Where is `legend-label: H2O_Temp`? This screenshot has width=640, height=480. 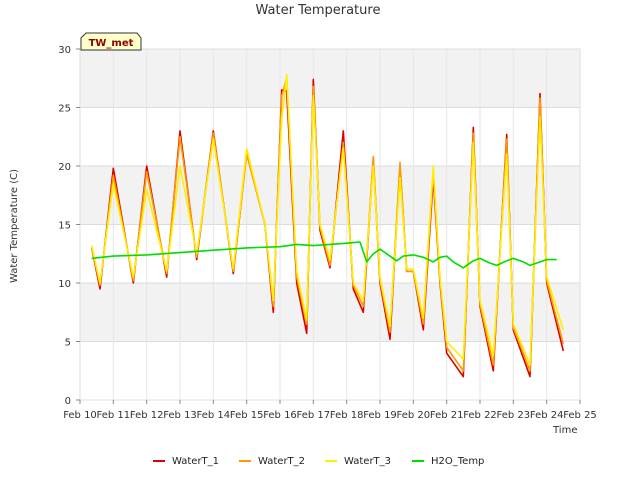
legend-label: H2O_Temp is located at coordinates (457, 461).